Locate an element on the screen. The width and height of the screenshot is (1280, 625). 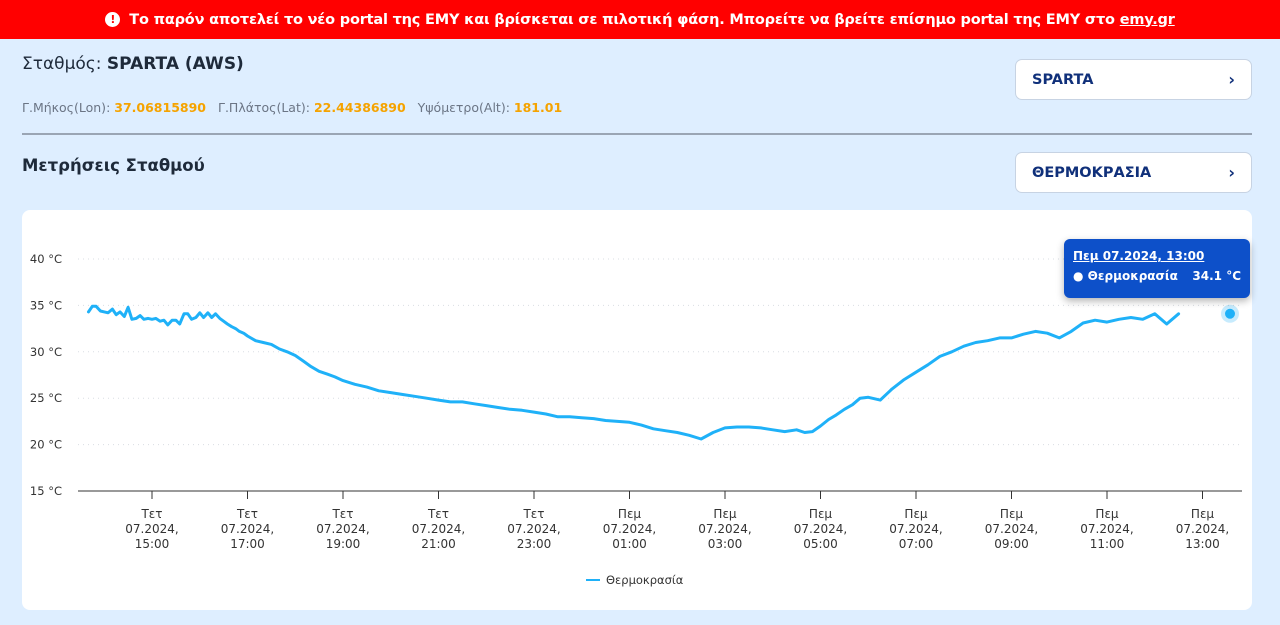
parameter-select-value: ΘΕΡΜΟΚΡΑΣΙΑ is located at coordinates (1092, 172).